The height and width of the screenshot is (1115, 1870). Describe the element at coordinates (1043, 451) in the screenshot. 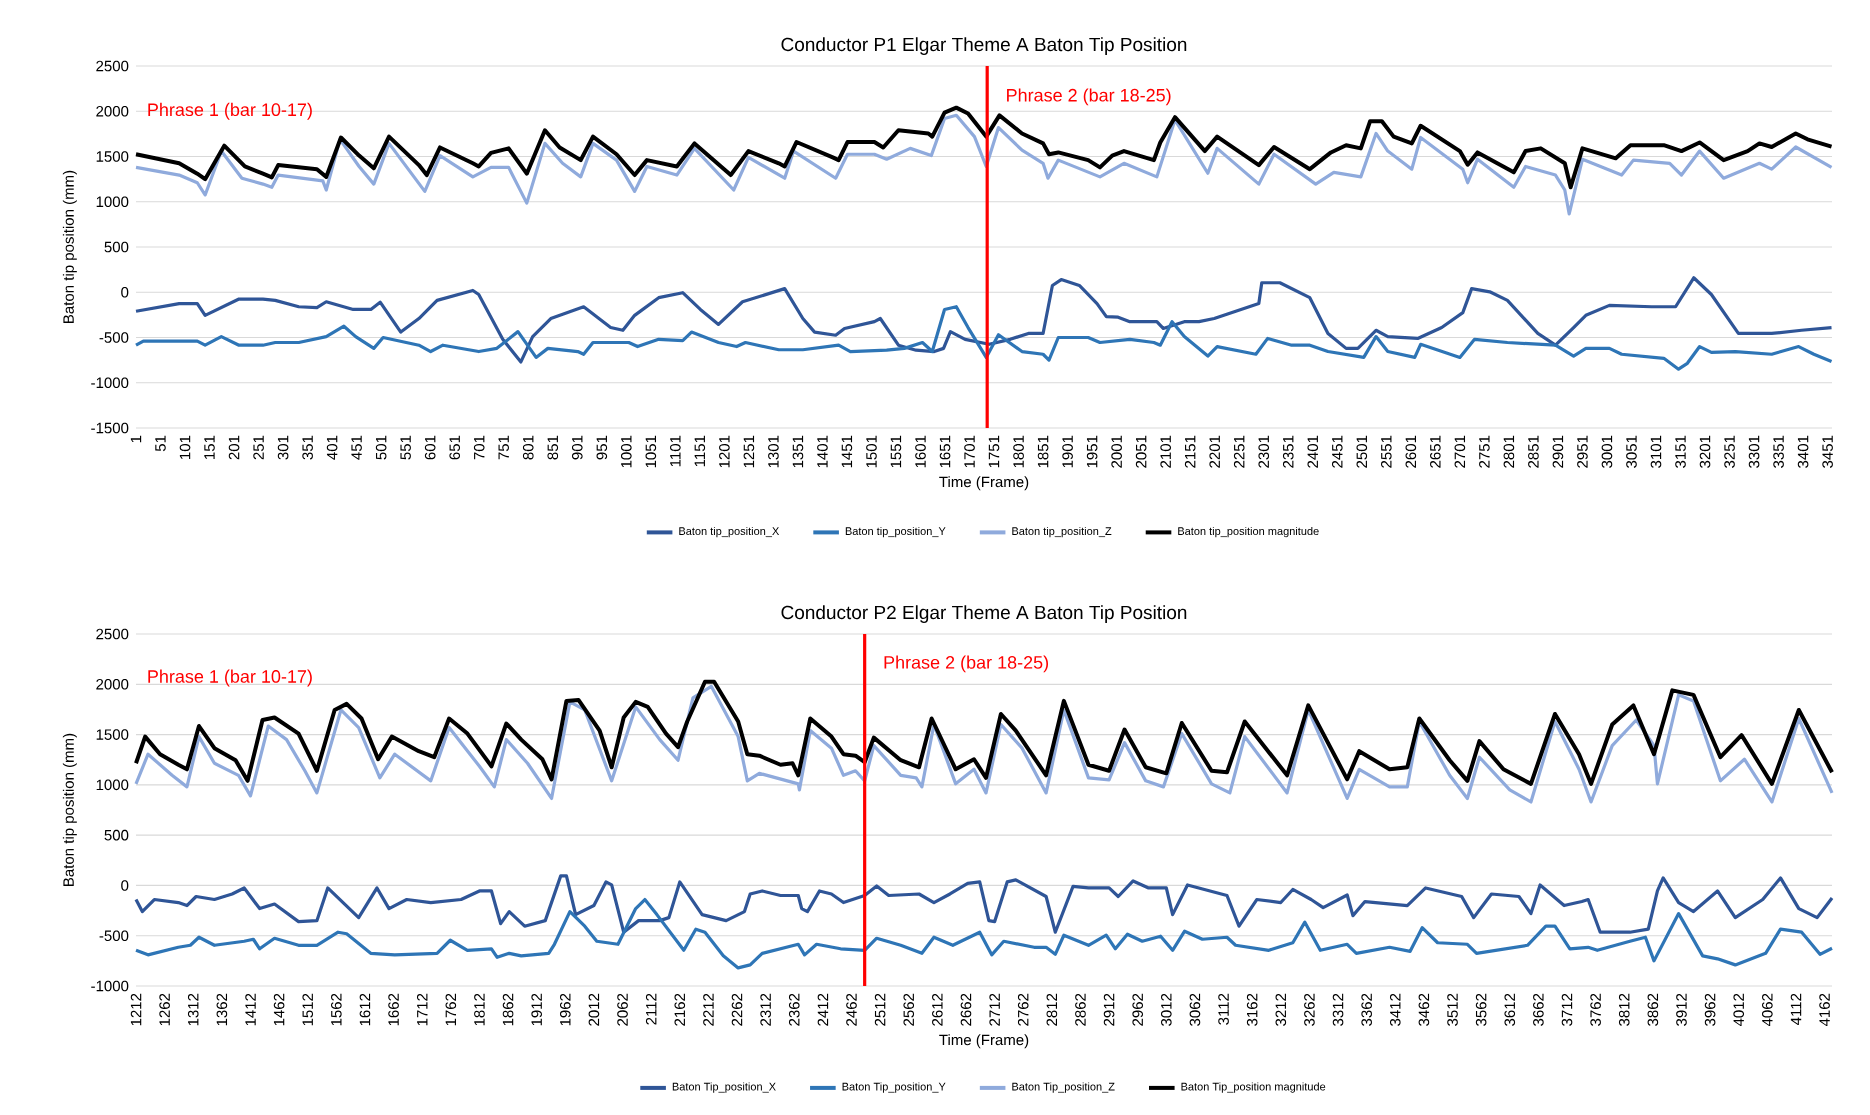

I see `x-tick-label: 1851` at that location.